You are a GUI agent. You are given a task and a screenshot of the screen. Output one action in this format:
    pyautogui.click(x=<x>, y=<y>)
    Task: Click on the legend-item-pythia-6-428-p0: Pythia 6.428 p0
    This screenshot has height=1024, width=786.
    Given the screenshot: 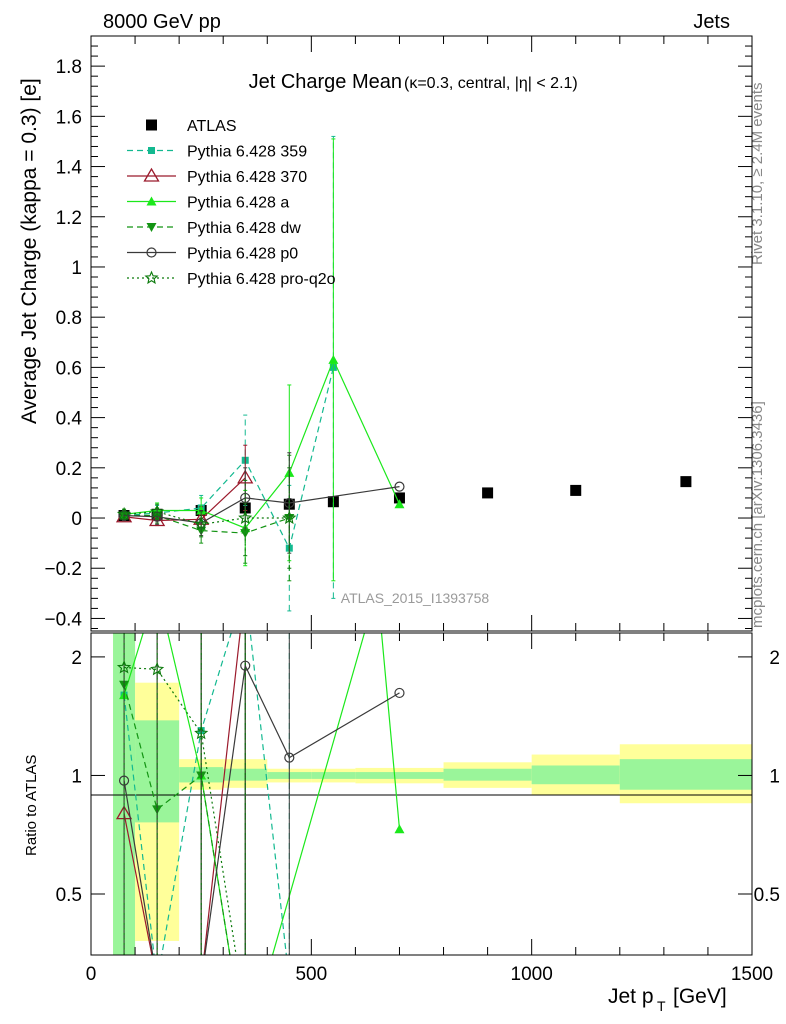 What is the action you would take?
    pyautogui.click(x=212, y=254)
    